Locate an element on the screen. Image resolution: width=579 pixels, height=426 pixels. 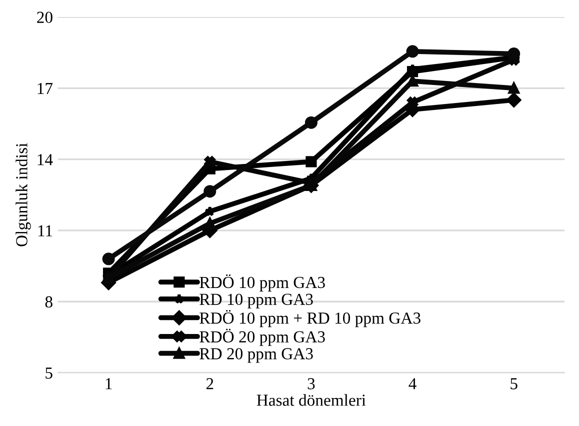
y-tick-label: 20 is located at coordinates (44, 17).